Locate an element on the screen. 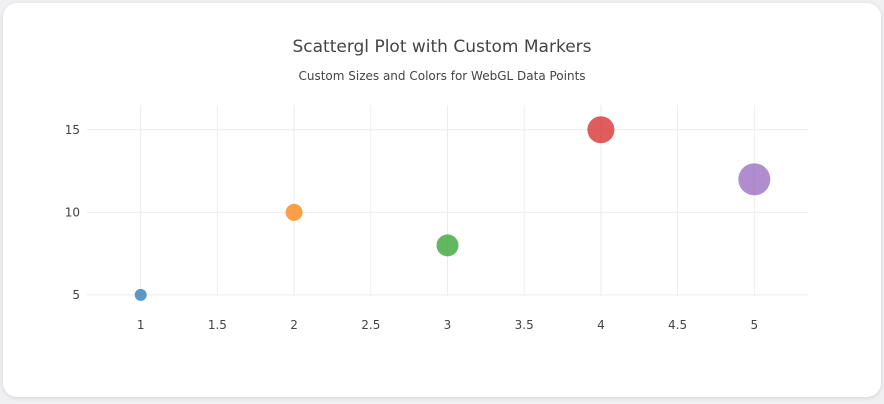  chart-title: Scattergl Plot with Custom Markers is located at coordinates (442, 47).